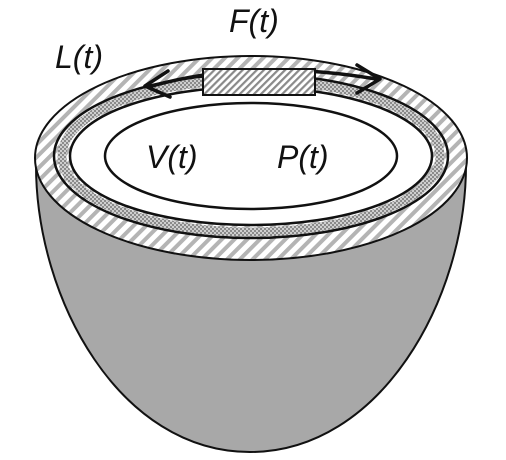  What do you see at coordinates (172, 157) in the screenshot?
I see `volume-label: V(t)` at bounding box center [172, 157].